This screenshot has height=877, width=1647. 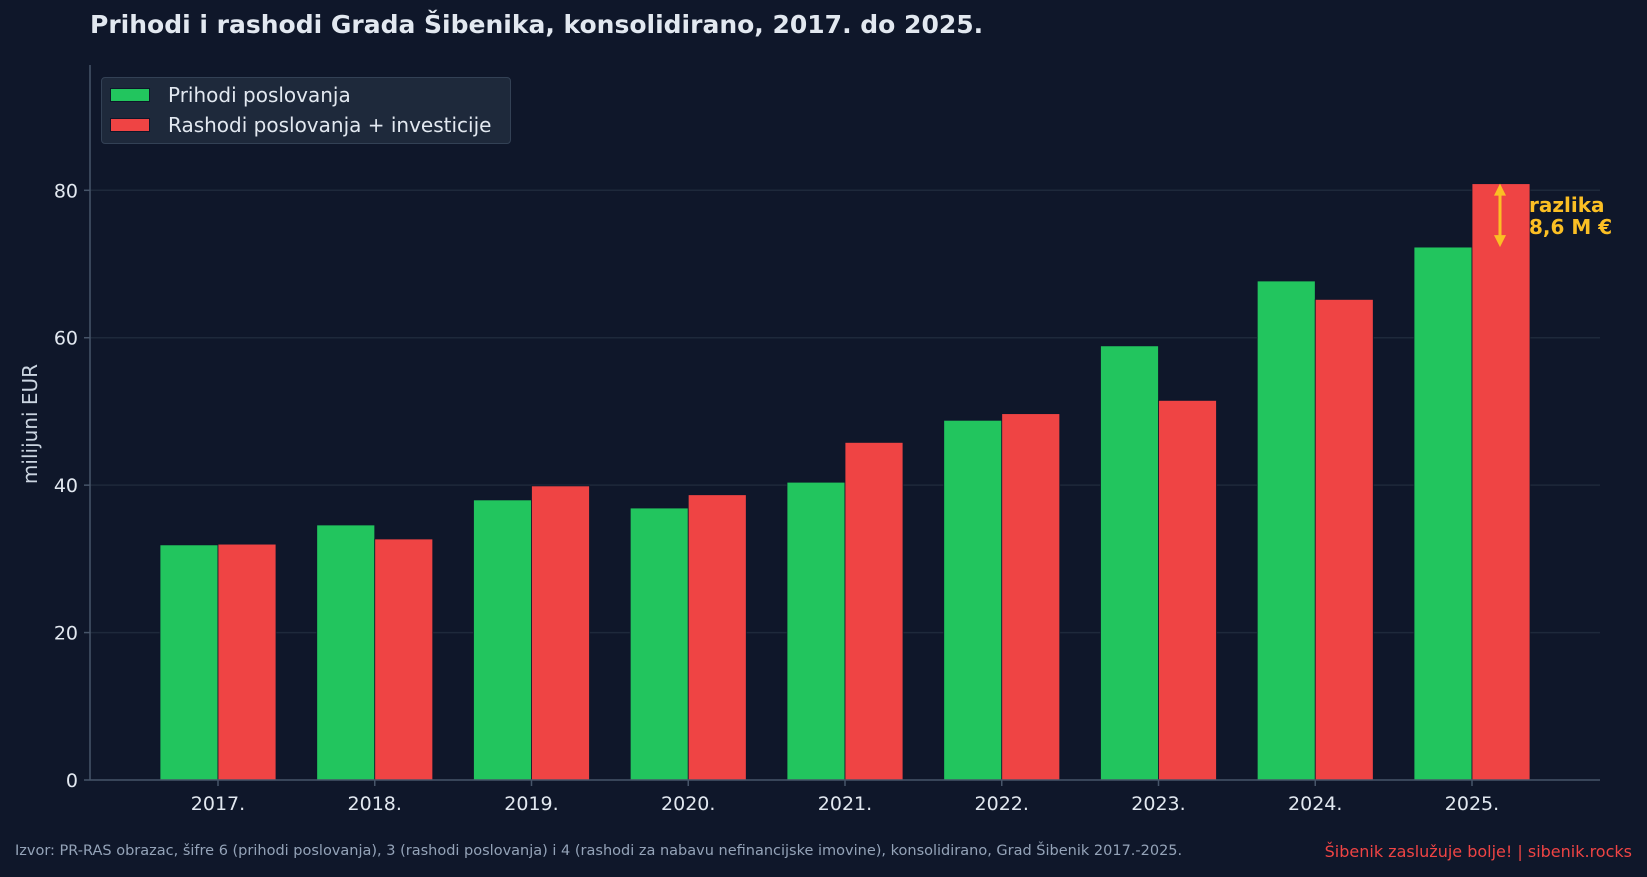 What do you see at coordinates (717, 637) in the screenshot?
I see `bar-rashodi-2020` at bounding box center [717, 637].